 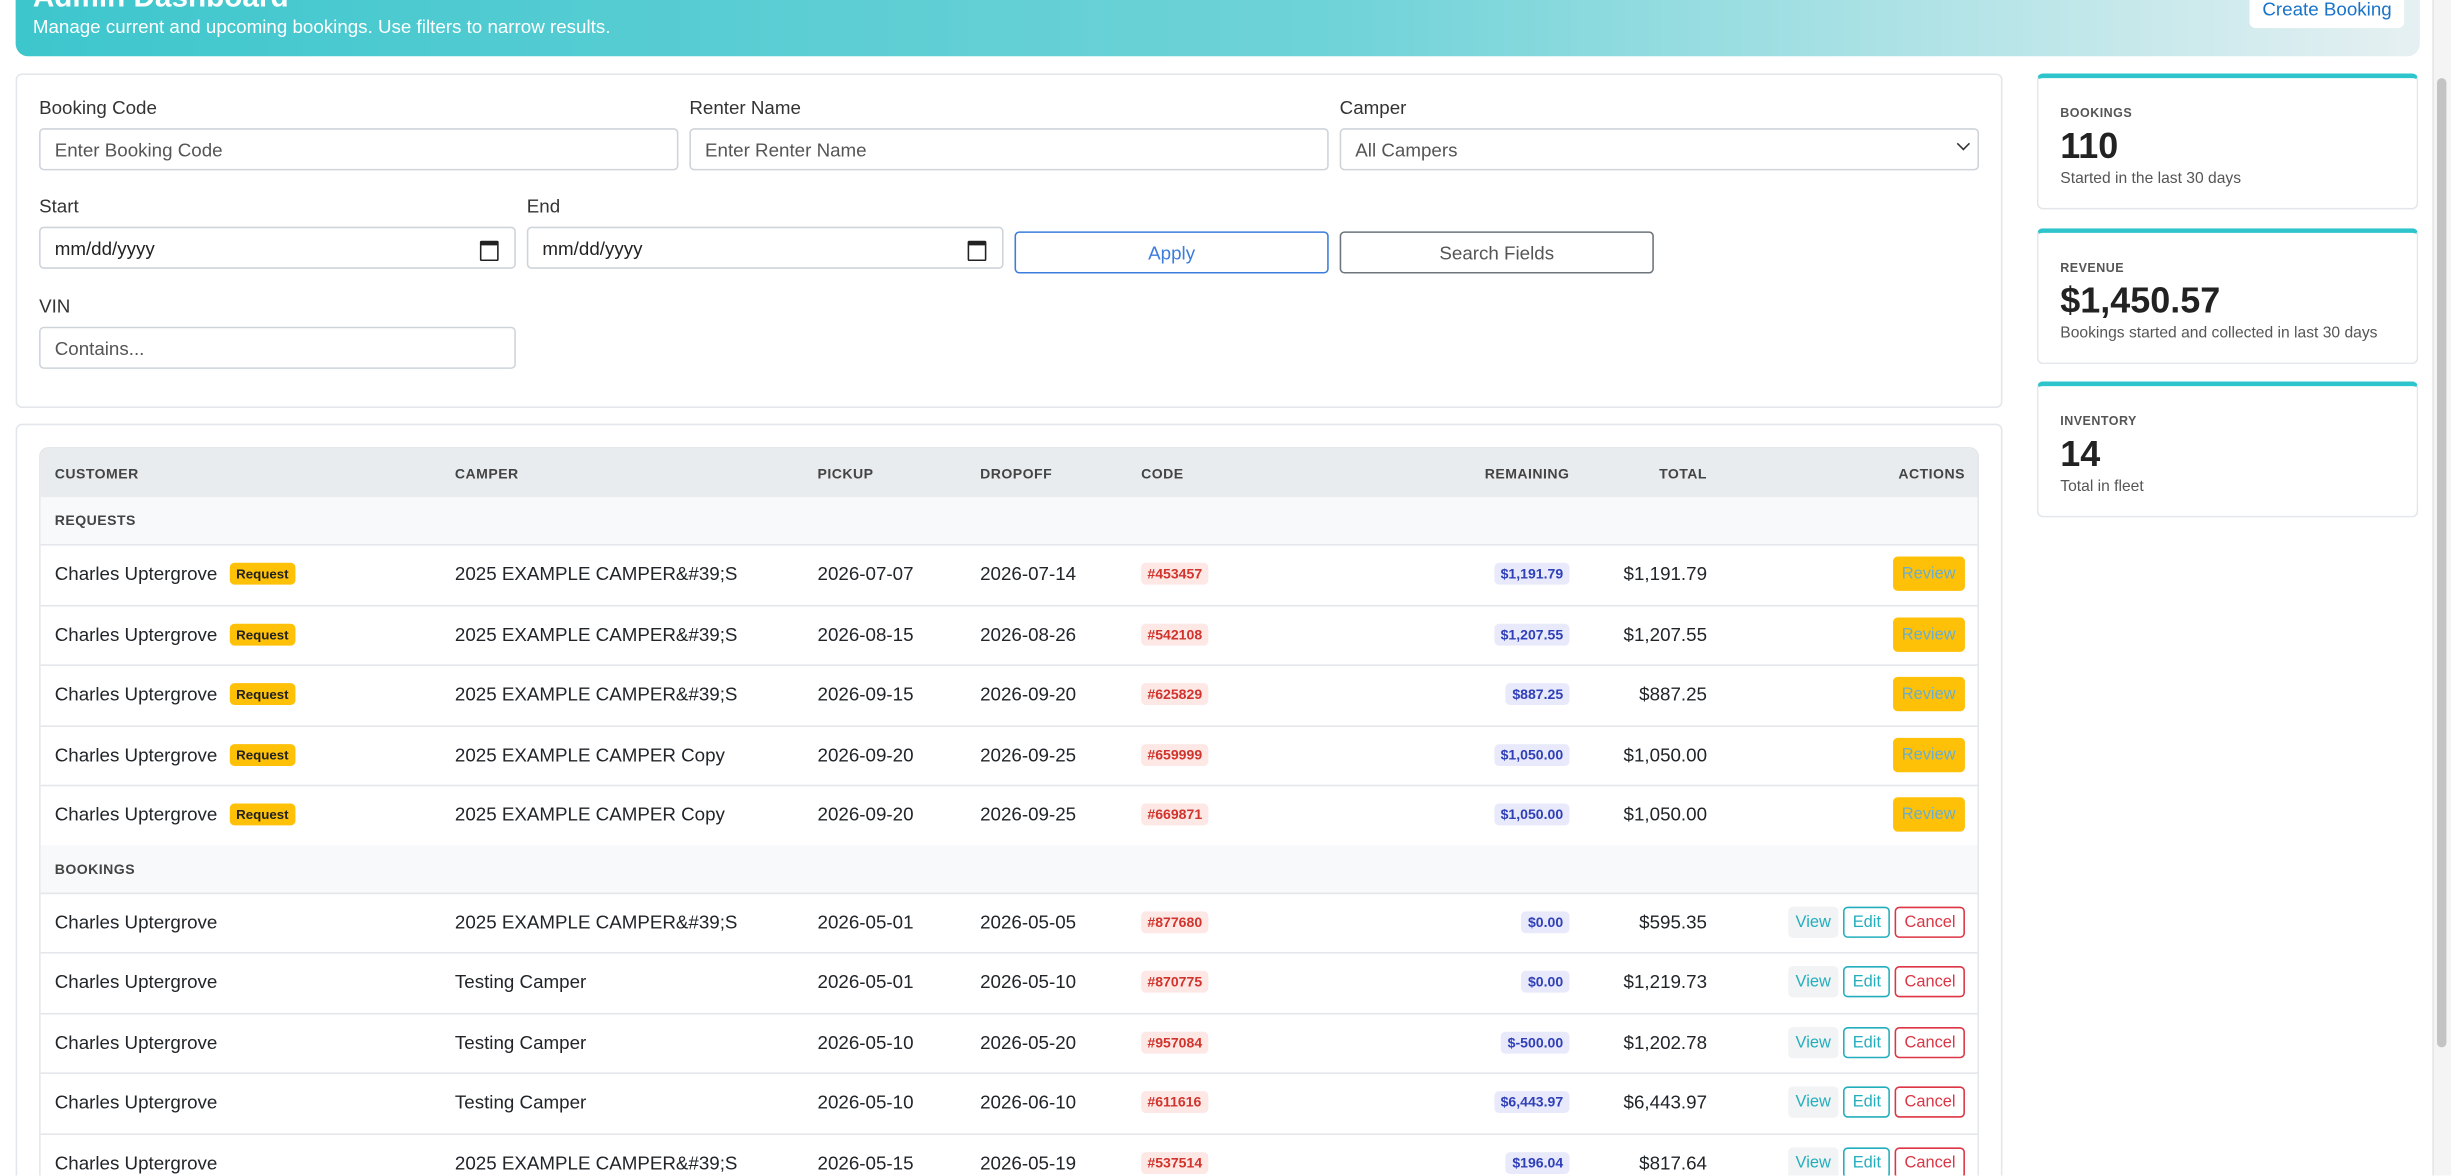 What do you see at coordinates (592, 247) in the screenshot?
I see `input-placeholder: mm/dd/yyyy` at bounding box center [592, 247].